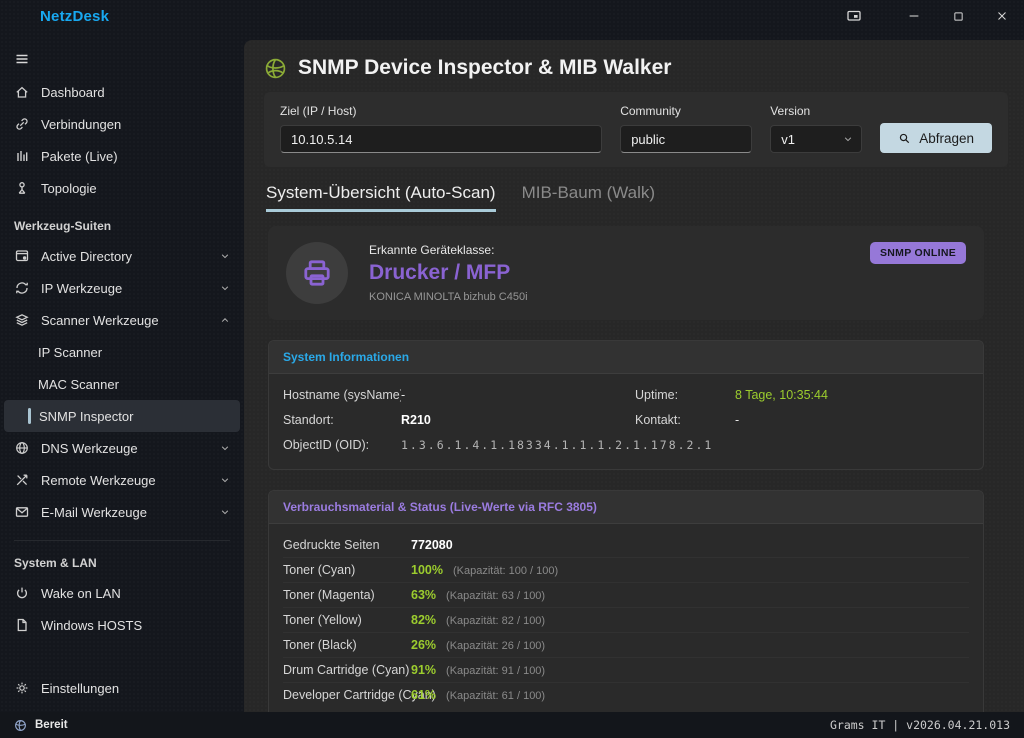  What do you see at coordinates (94, 512) in the screenshot?
I see `sidebar-item-label: E-Mail Werkzeuge` at bounding box center [94, 512].